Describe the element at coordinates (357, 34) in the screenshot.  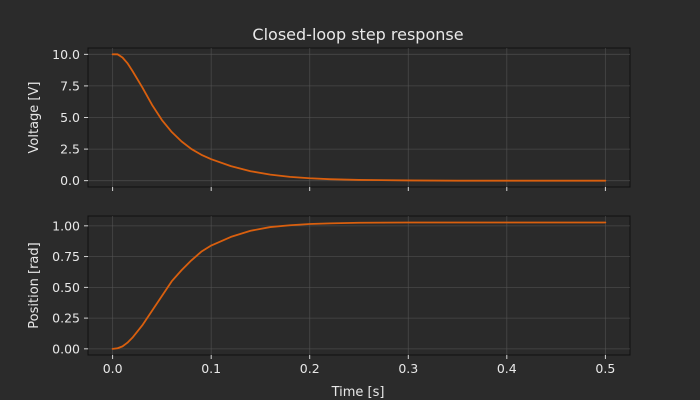
I see `chart-title: Closed-loop step response` at that location.